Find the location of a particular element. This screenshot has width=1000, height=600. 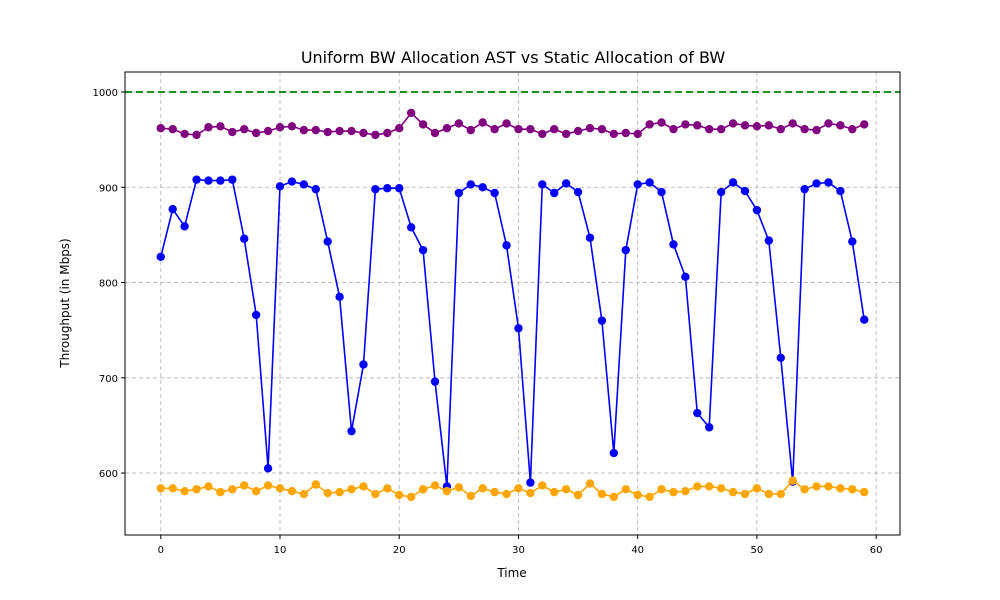

x-tick-label: 30 is located at coordinates (518, 550).